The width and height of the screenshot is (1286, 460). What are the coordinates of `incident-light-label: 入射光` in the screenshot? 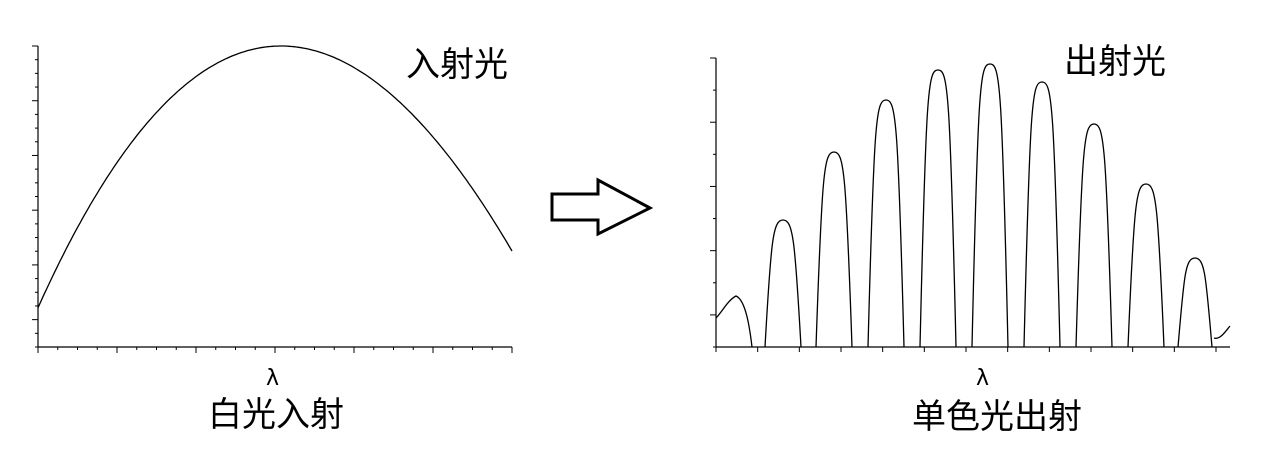 It's located at (457, 65).